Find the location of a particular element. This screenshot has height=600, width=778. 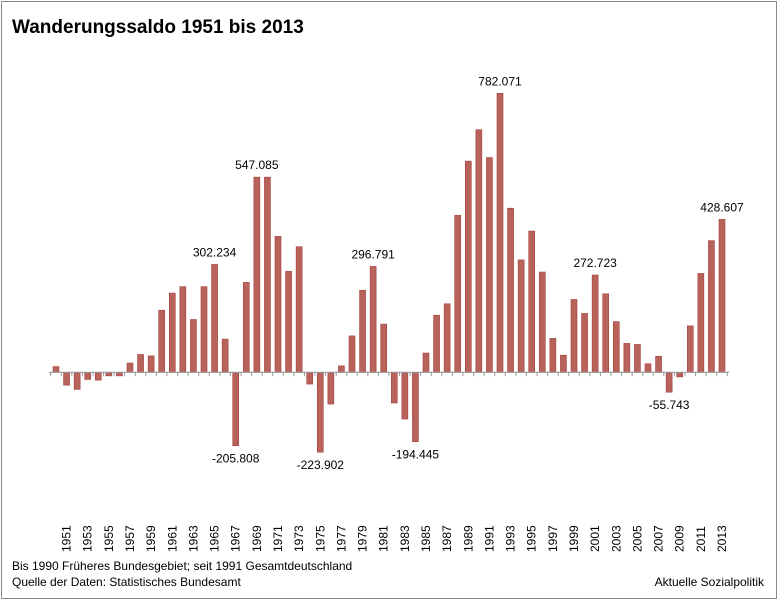

bar-1959 is located at coordinates (151, 364).